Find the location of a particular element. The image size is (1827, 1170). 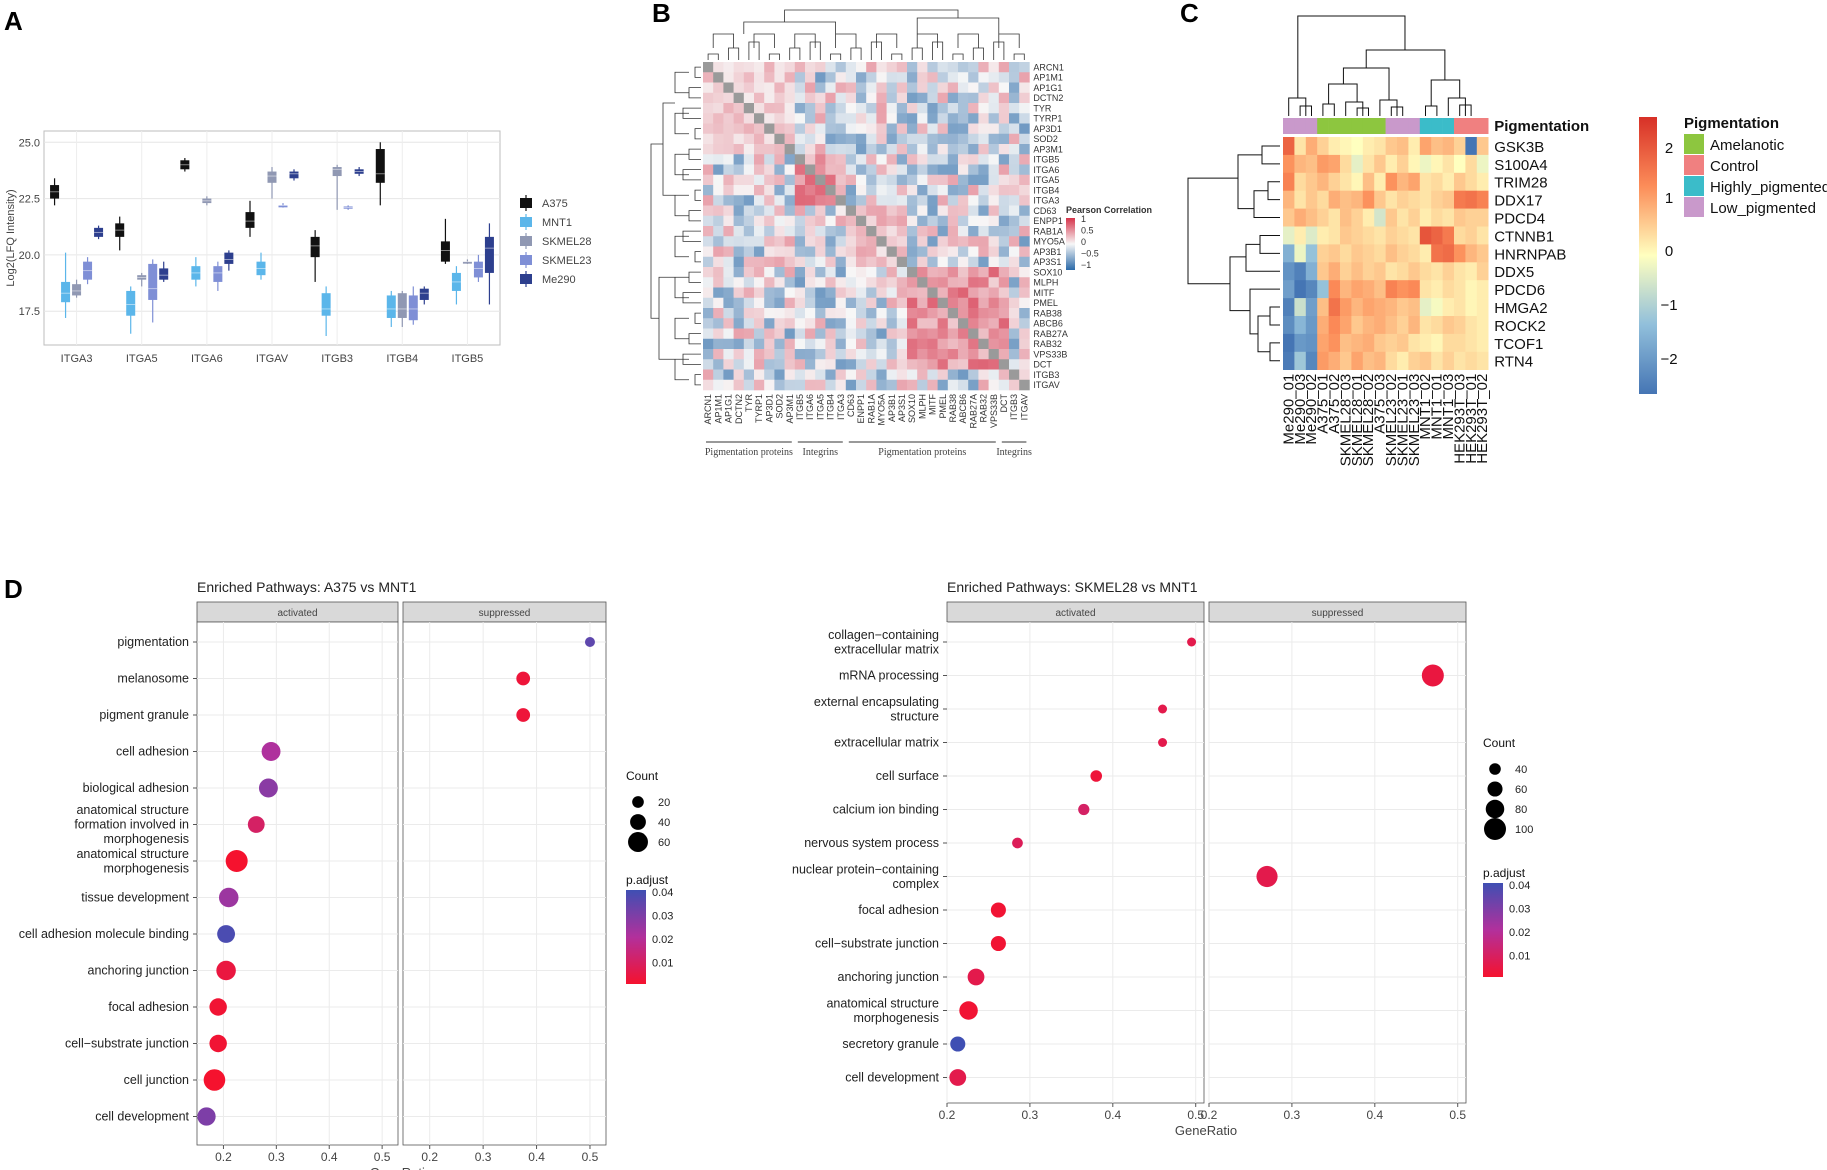

dot-extracellular-matrix is located at coordinates (1163, 742).